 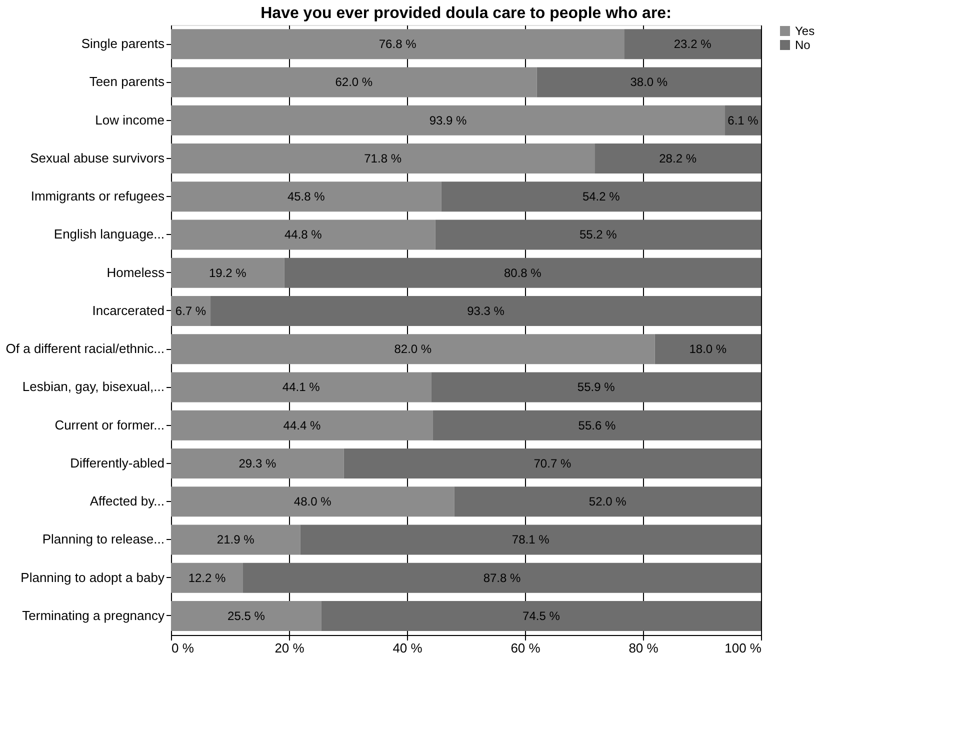 I want to click on data-label: 55.6 %, so click(x=597, y=425).